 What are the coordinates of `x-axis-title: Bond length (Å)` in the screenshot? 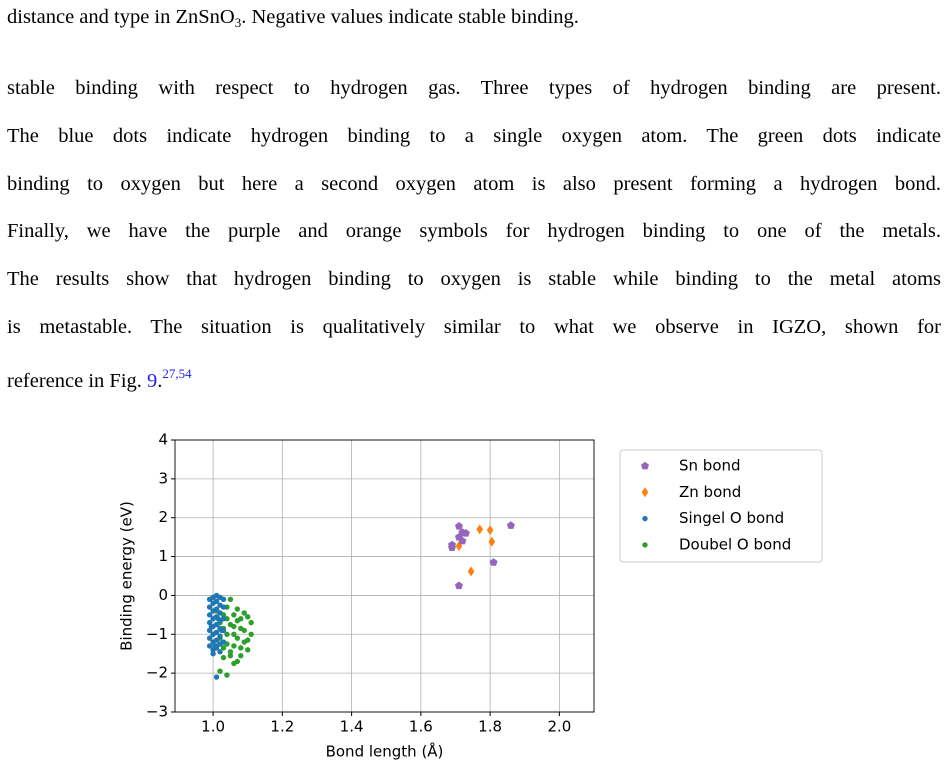 It's located at (385, 751).